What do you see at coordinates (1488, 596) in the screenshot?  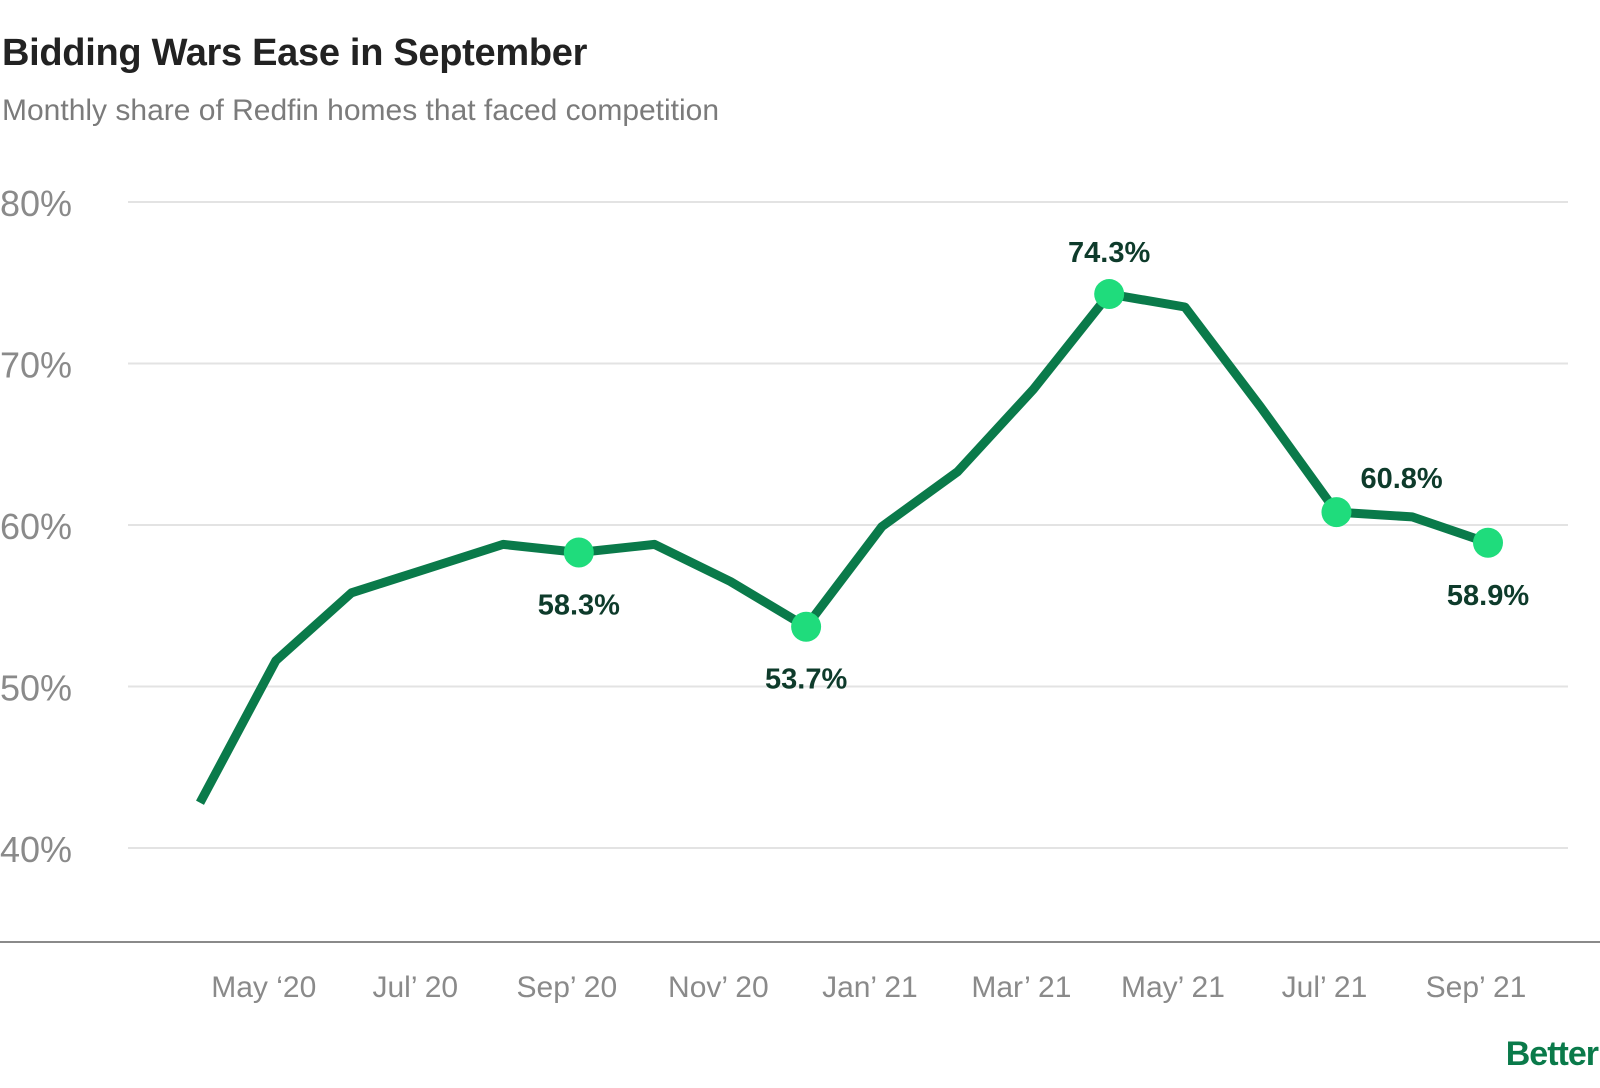 I see `data-label: 58.9%` at bounding box center [1488, 596].